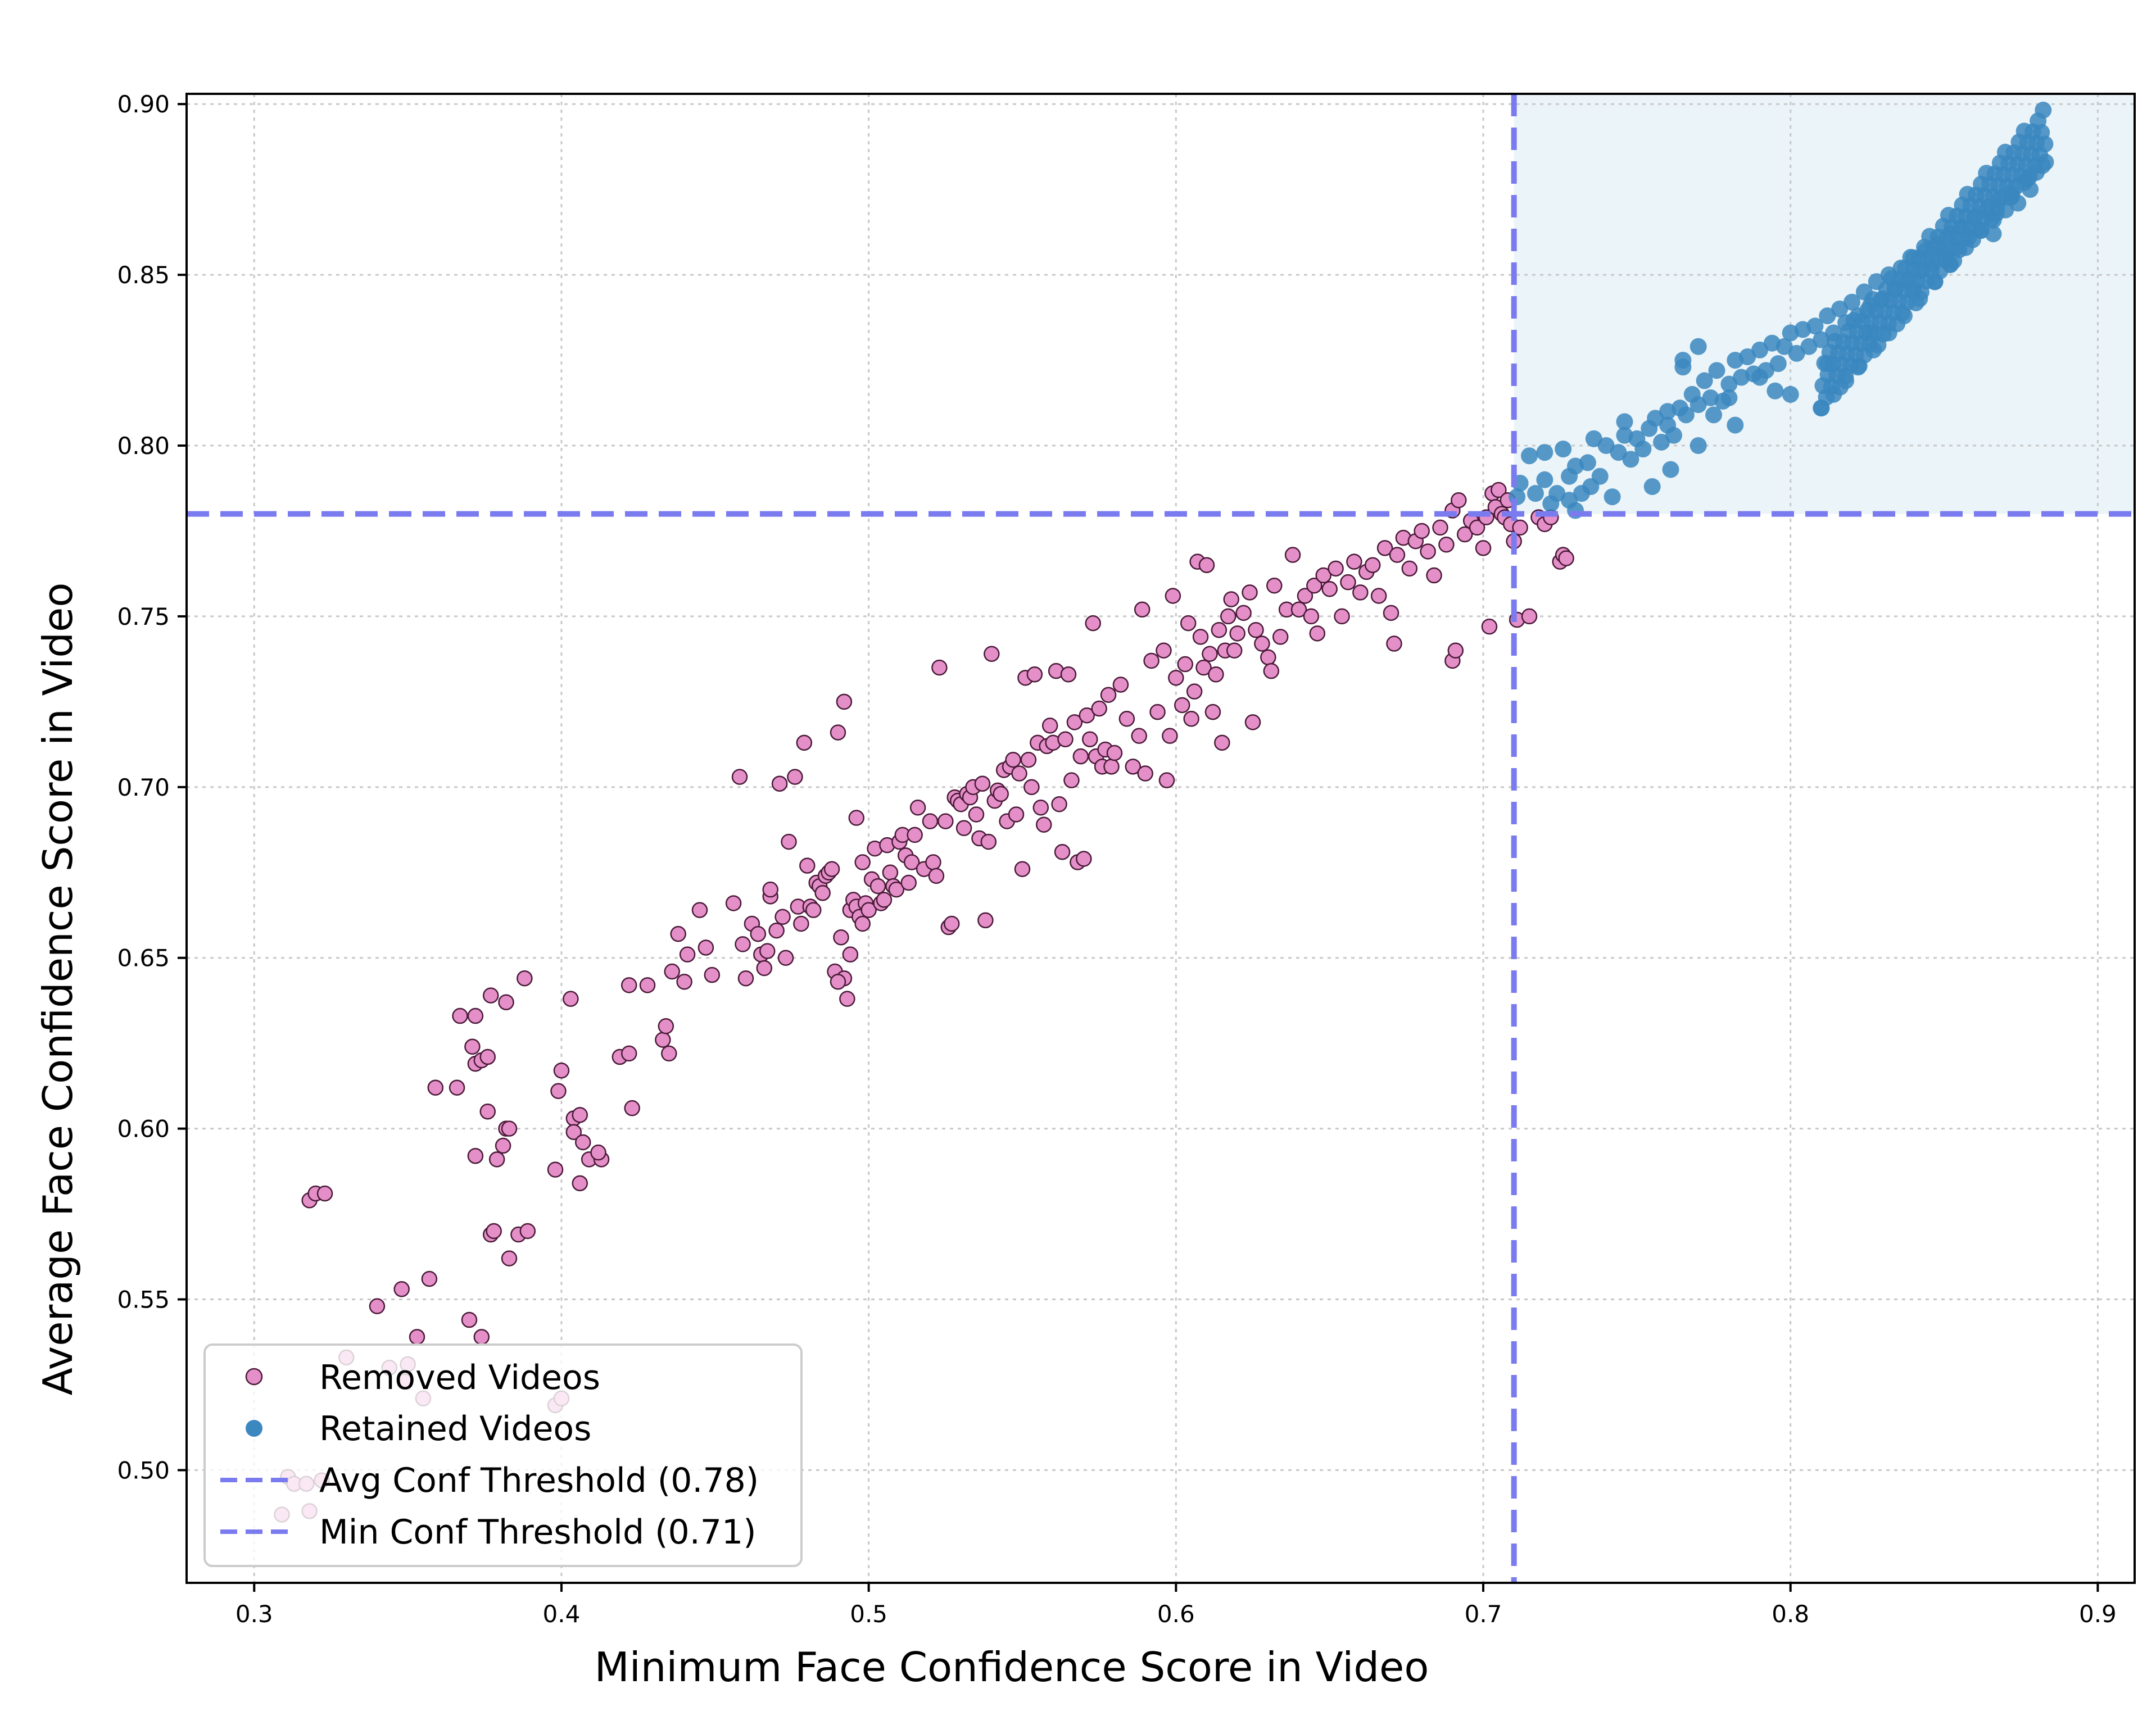  Describe the element at coordinates (562, 1614) in the screenshot. I see `x-tick-label: 0.4` at that location.